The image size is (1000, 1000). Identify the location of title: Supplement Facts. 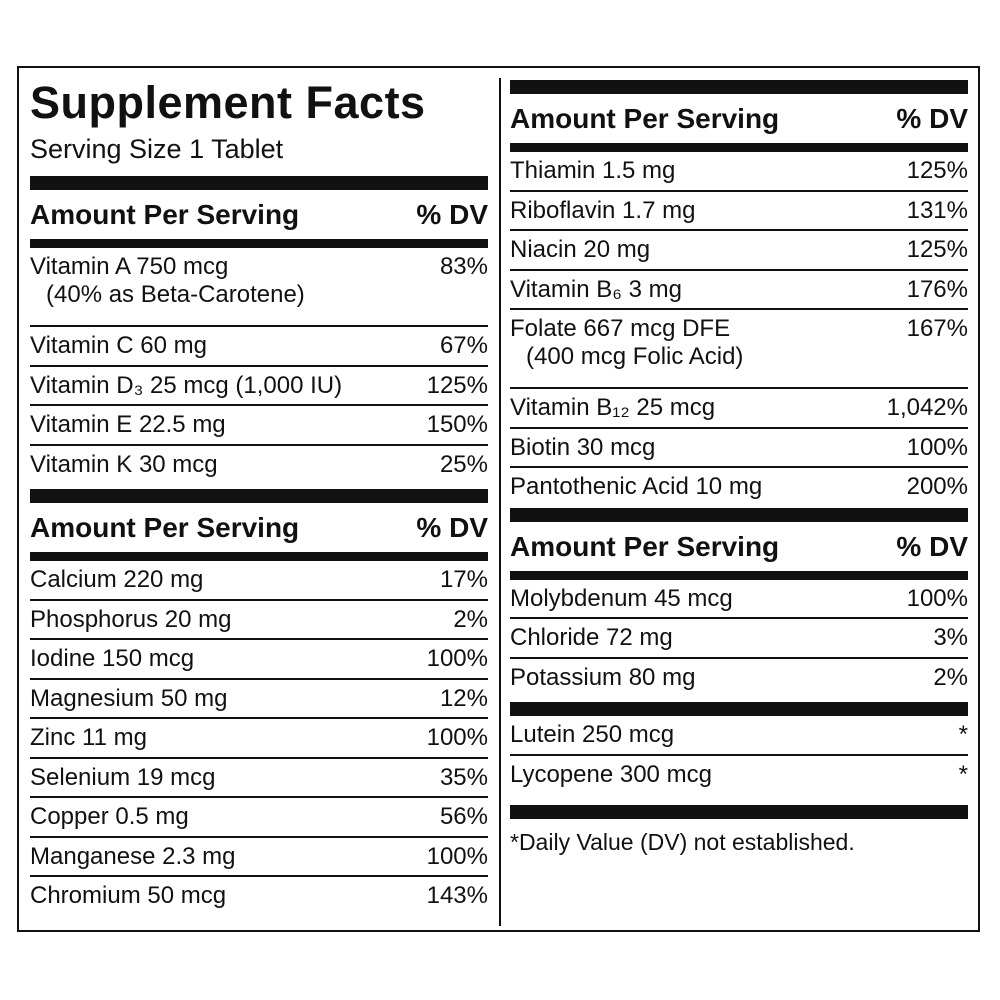
(228, 102).